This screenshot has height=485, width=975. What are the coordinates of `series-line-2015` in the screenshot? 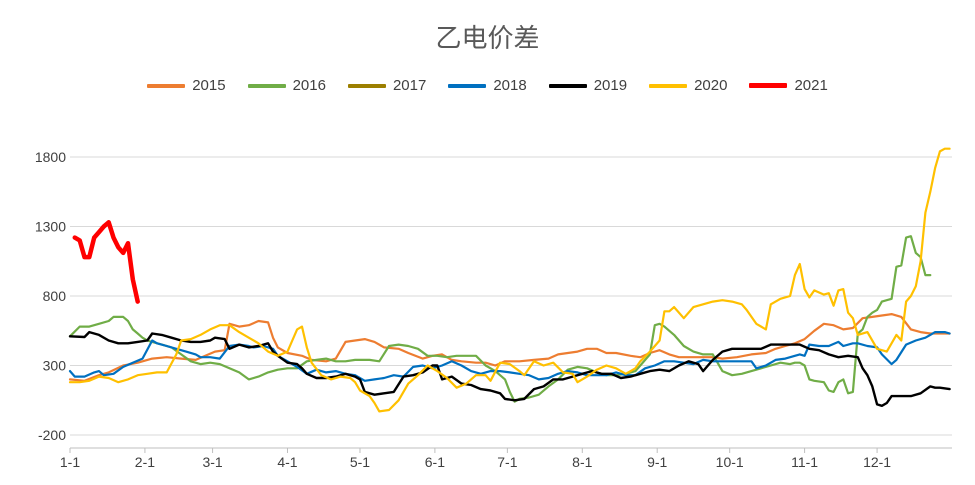 It's located at (509, 347).